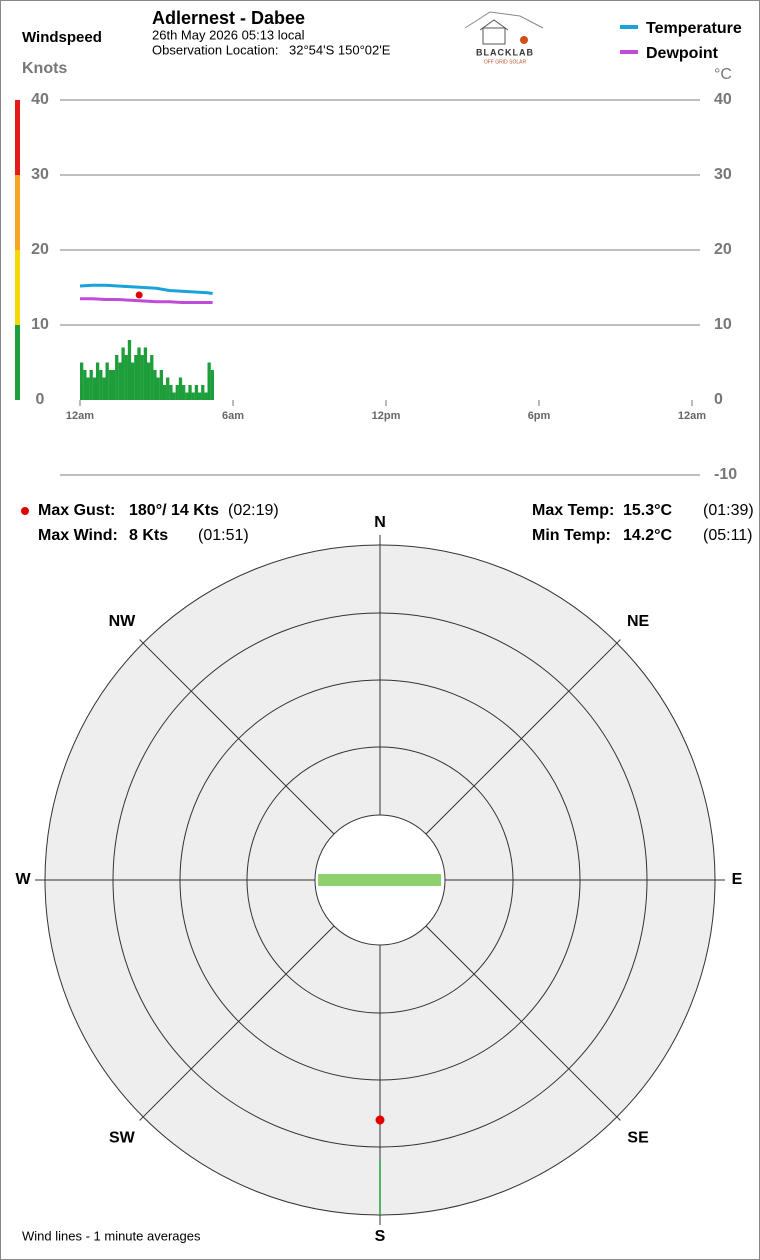 The image size is (760, 1260). Describe the element at coordinates (40, 99) in the screenshot. I see `y-tick-label: 40` at that location.